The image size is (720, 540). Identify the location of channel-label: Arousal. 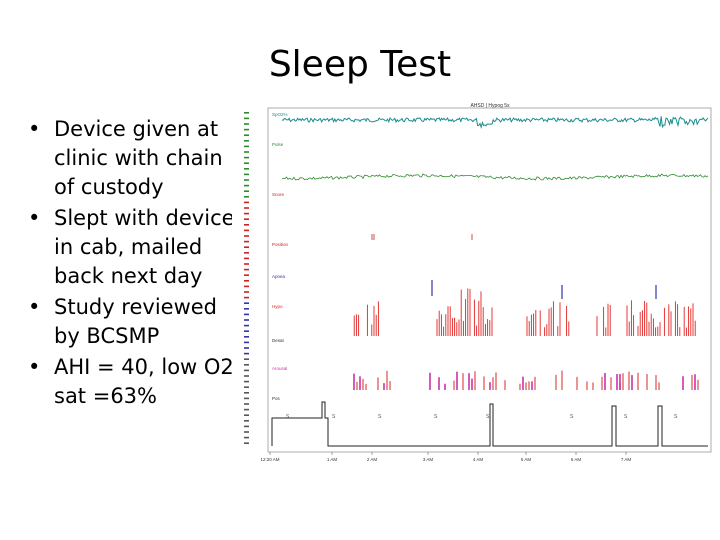
(279, 368).